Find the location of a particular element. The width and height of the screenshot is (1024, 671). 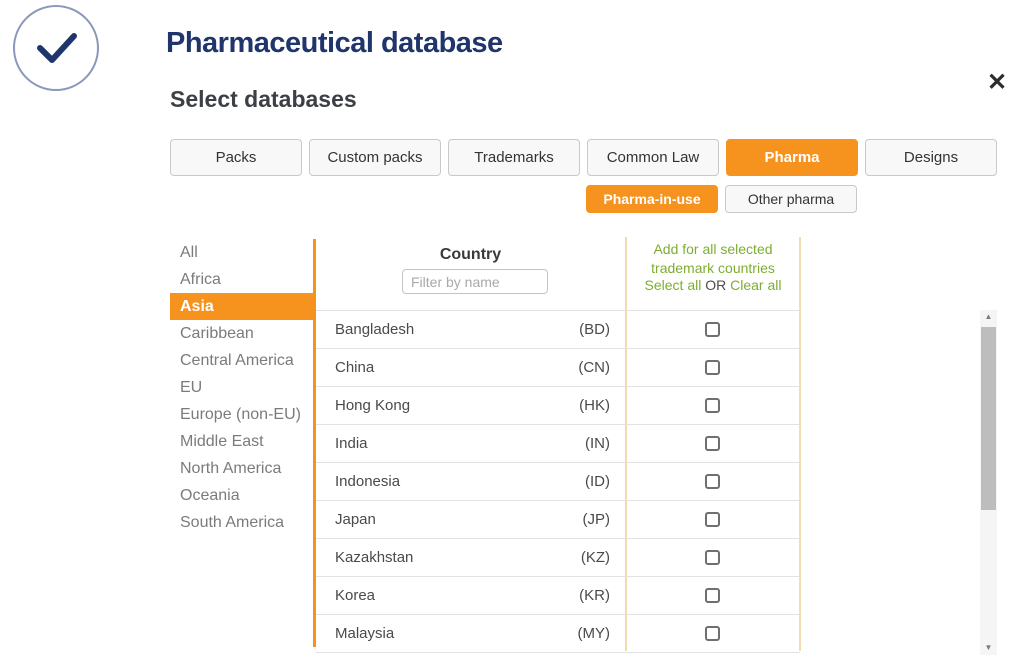

or-label: OR is located at coordinates (716, 285).